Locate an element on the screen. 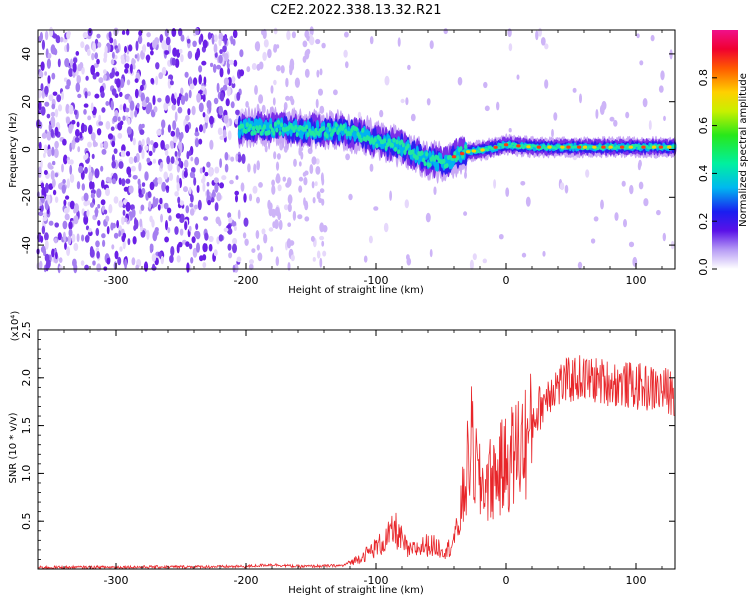 This screenshot has width=750, height=600. x-tick-label: -300 is located at coordinates (116, 580).